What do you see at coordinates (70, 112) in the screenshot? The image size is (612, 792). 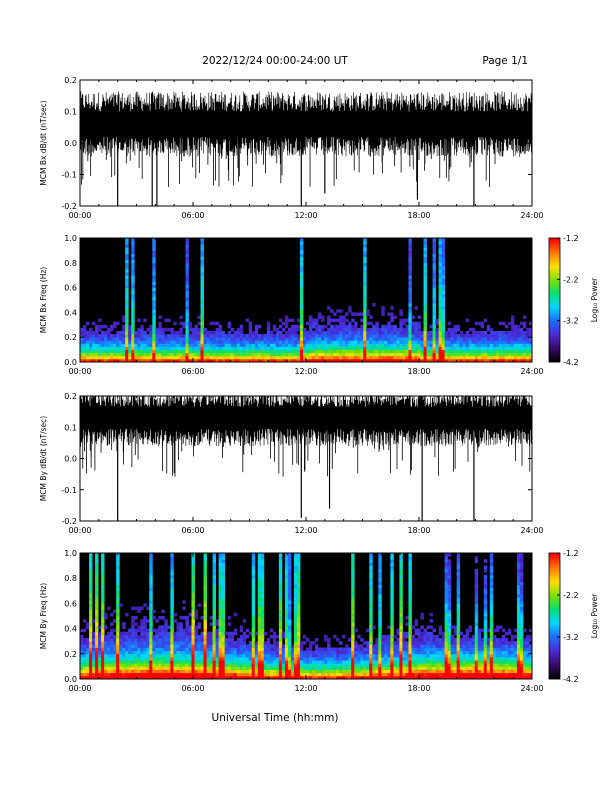 I see `y-tick-label: 0.1` at bounding box center [70, 112].